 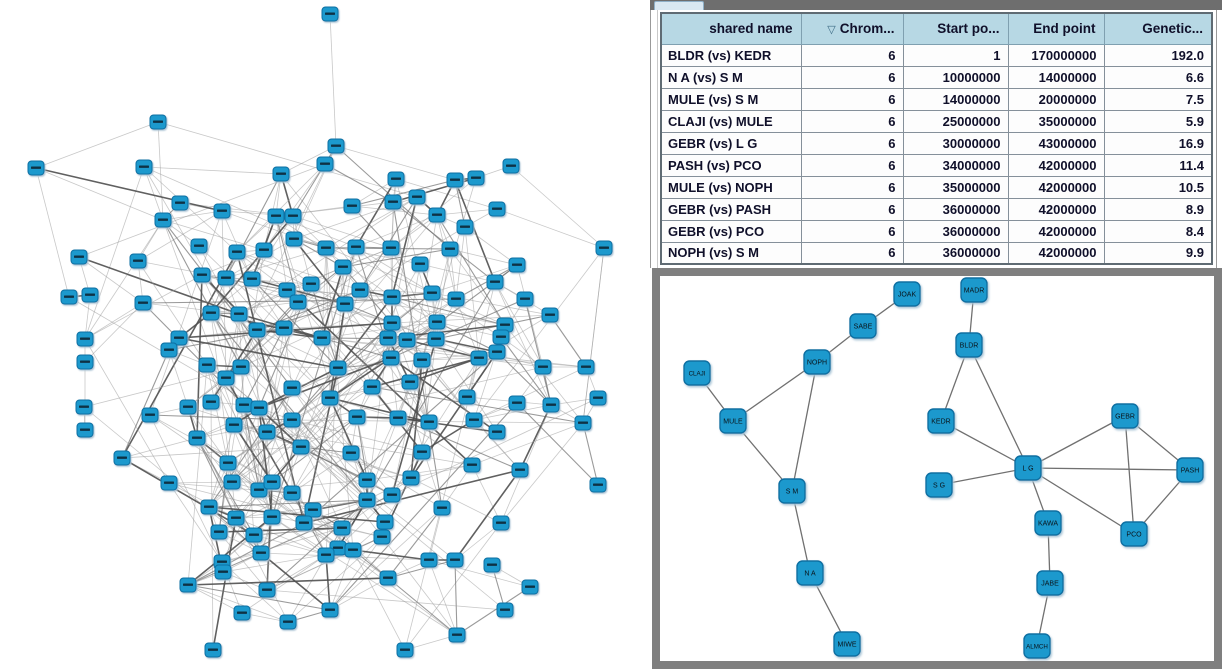 I want to click on panel-splitter, so click(x=650, y=139).